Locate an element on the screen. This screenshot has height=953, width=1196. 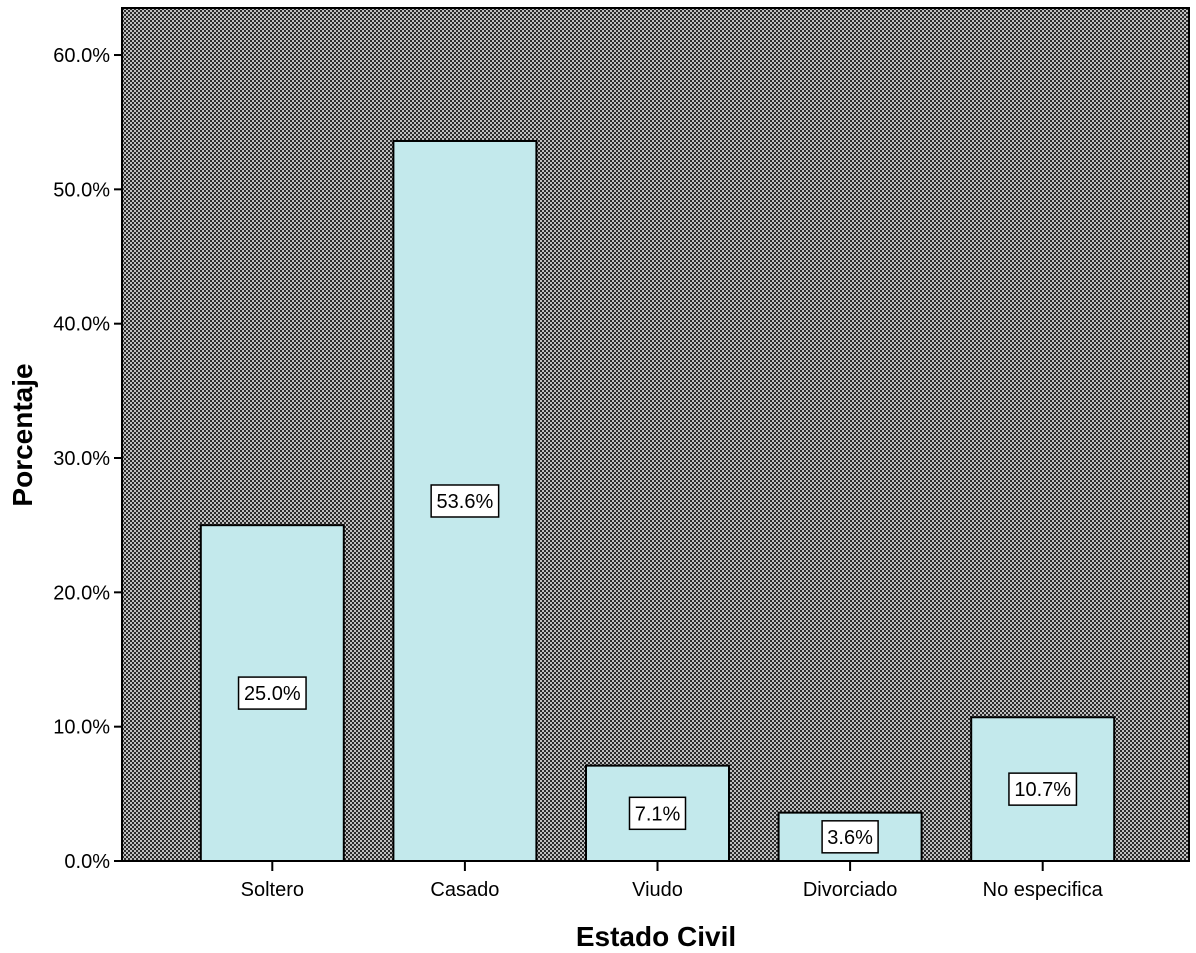
x-tick-label: No especifica is located at coordinates (1043, 890).